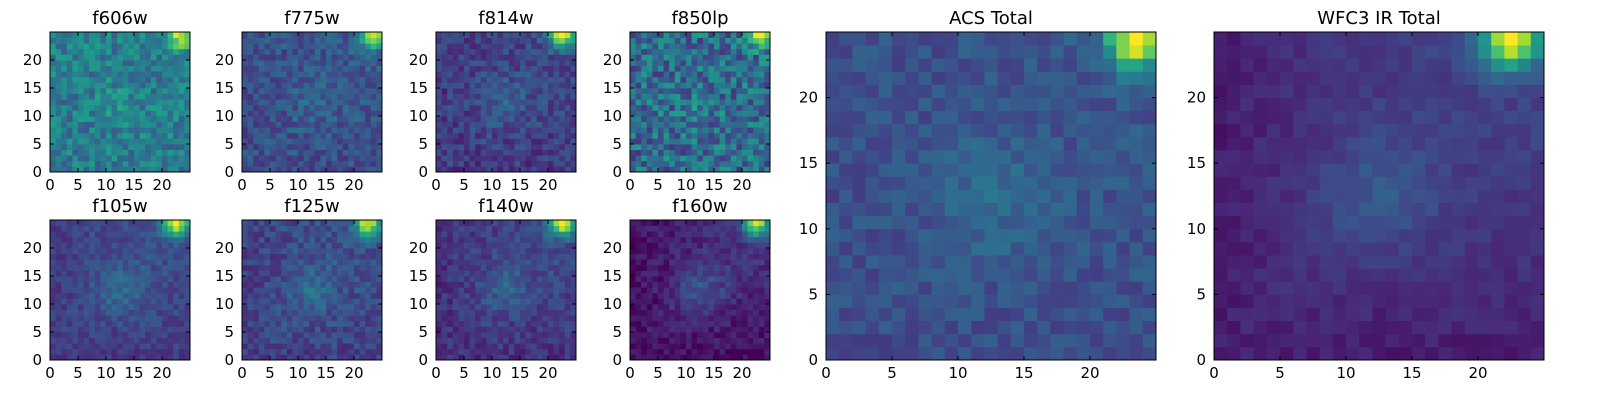 This screenshot has height=400, width=1600. What do you see at coordinates (685, 185) in the screenshot?
I see `x-tick-label: 10` at bounding box center [685, 185].